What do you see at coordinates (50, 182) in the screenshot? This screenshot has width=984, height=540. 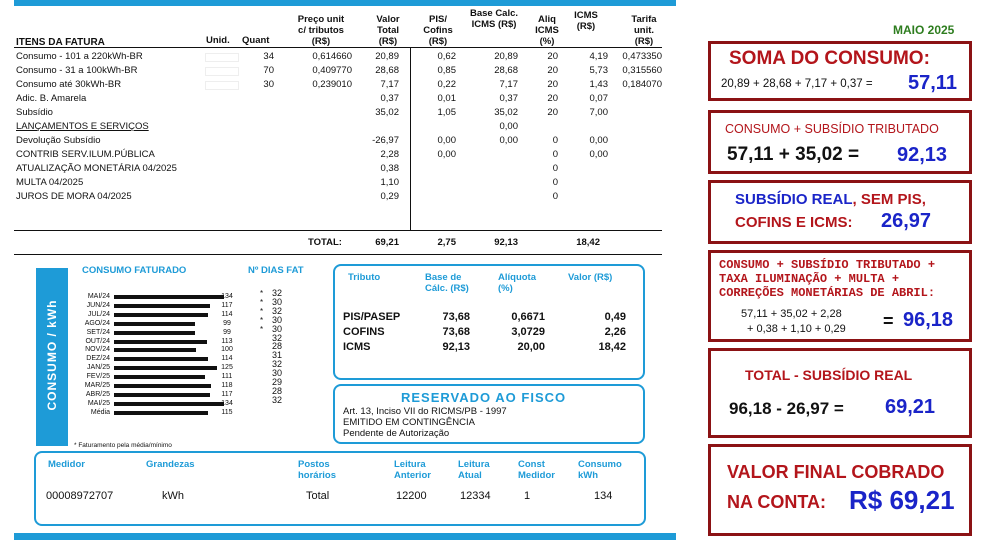 I see `bill-cell-item: MULTA 04/2025` at bounding box center [50, 182].